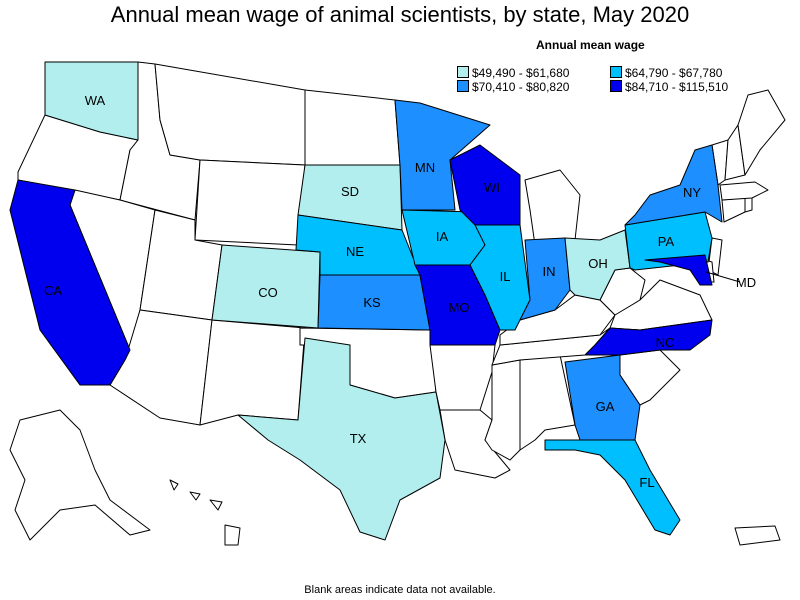 The height and width of the screenshot is (600, 800). What do you see at coordinates (53, 290) in the screenshot?
I see `label-ca: CA` at bounding box center [53, 290].